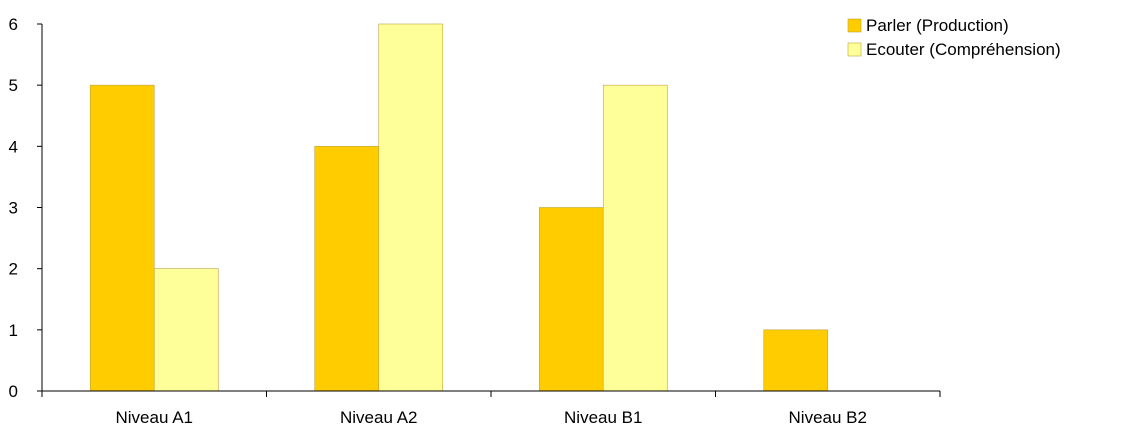  Describe the element at coordinates (796, 360) in the screenshot. I see `bar-series-0-niveau-b2` at that location.